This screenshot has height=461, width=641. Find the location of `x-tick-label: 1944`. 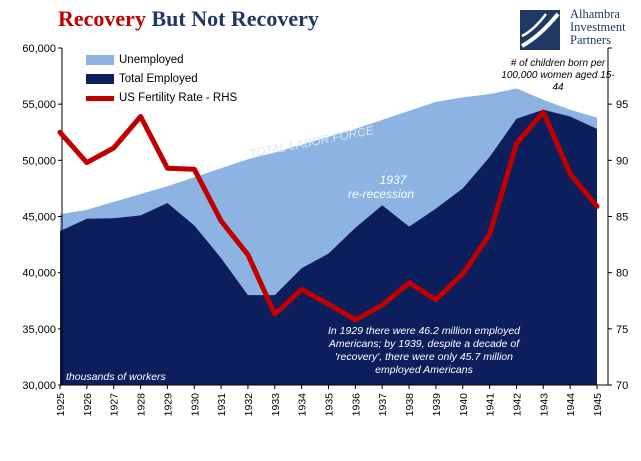

x-tick-label: 1944 is located at coordinates (571, 405).